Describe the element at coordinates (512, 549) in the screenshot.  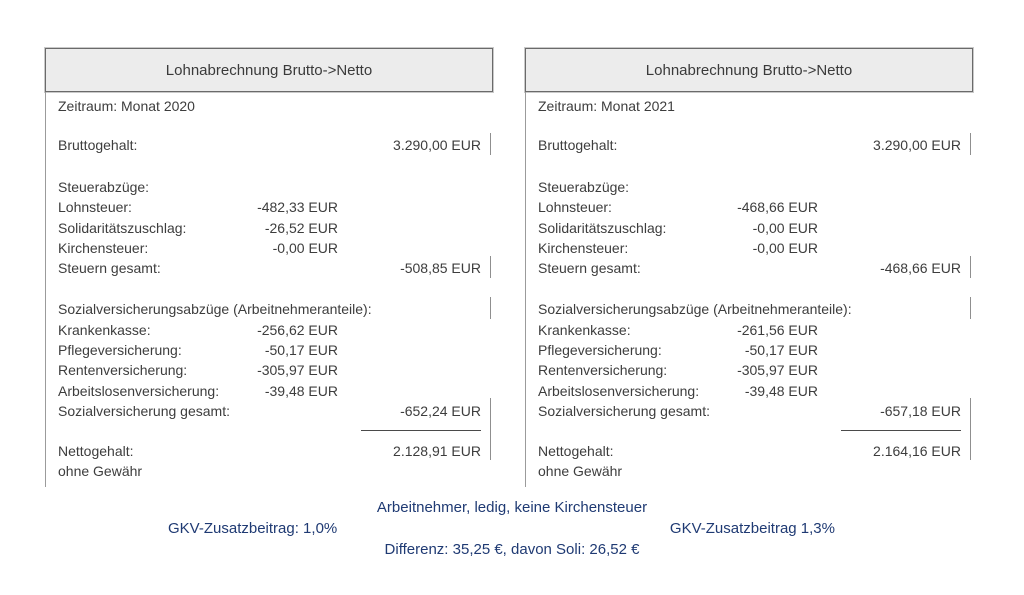
I see `difference-note: Differenz: 35,25 €, davon Soli: 26,52 €` at that location.